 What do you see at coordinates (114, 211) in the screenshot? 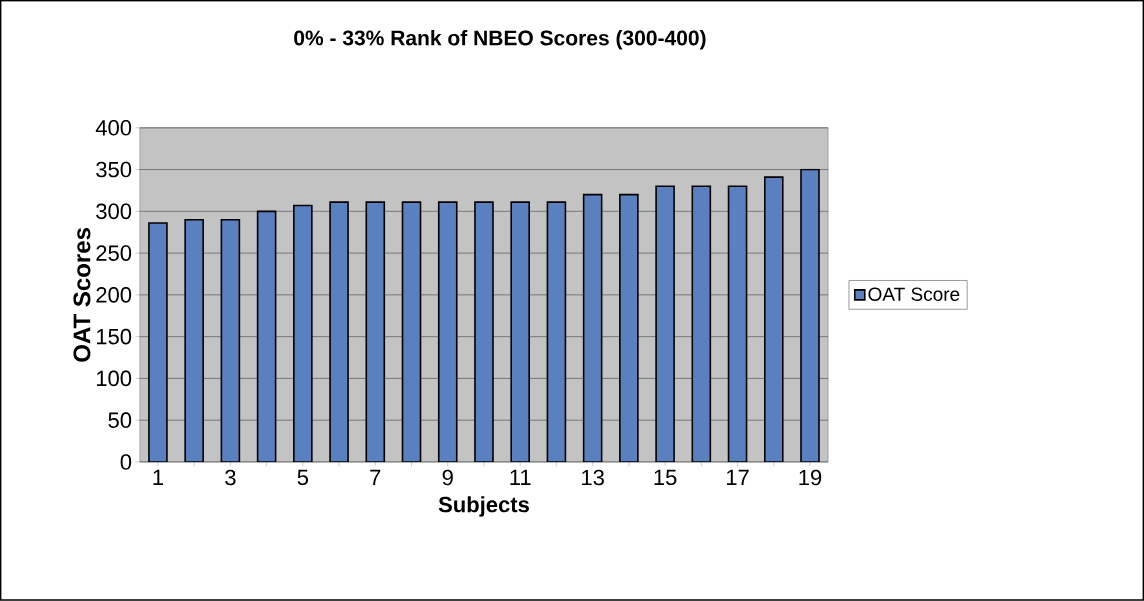
I see `y-tick-label: 300` at bounding box center [114, 211].